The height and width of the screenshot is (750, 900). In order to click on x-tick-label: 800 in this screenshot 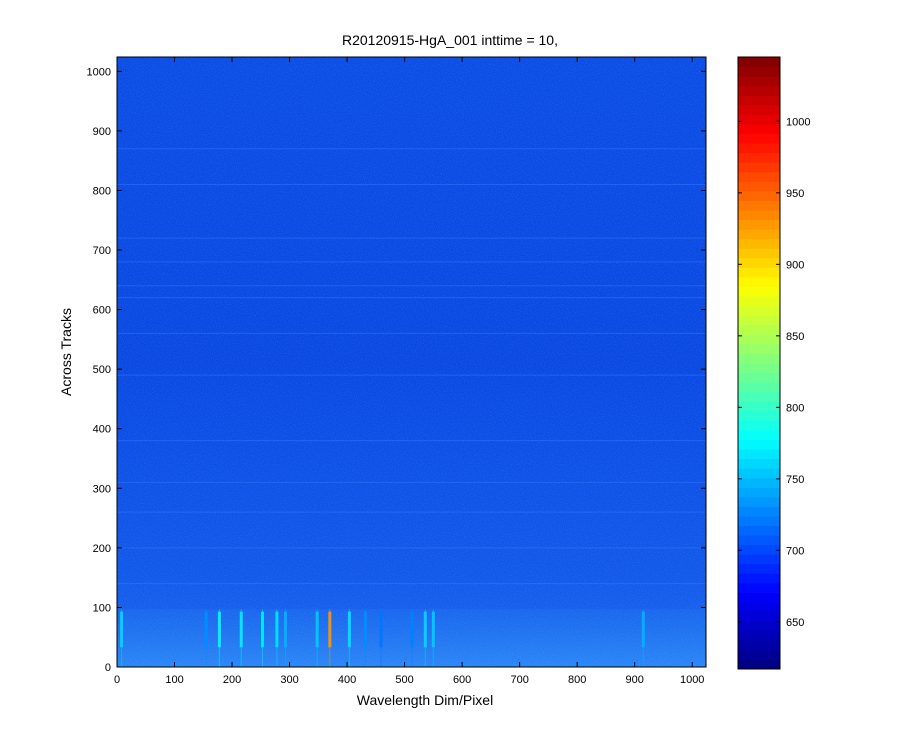, I will do `click(577, 680)`.